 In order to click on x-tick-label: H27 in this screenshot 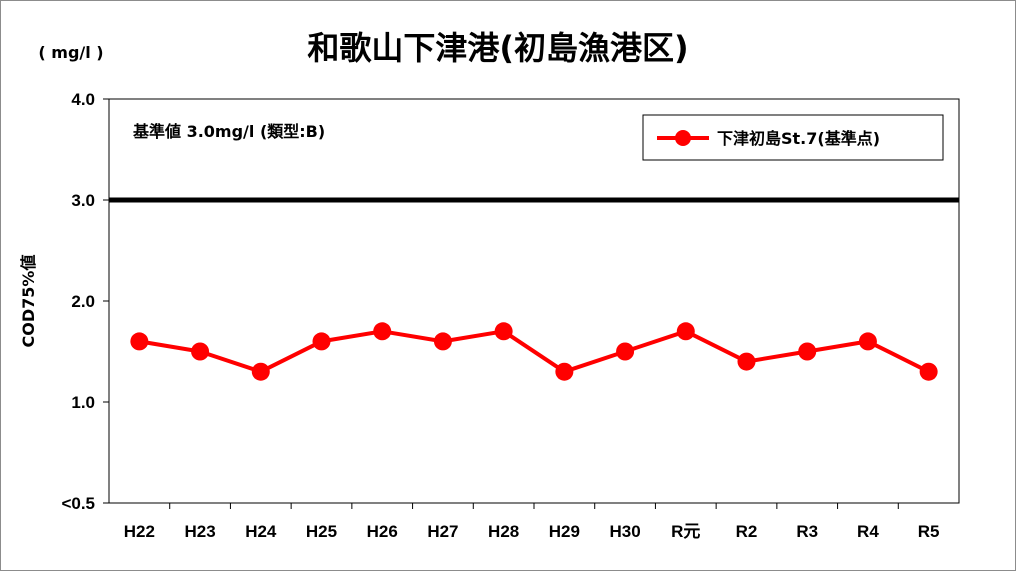, I will do `click(442, 531)`.